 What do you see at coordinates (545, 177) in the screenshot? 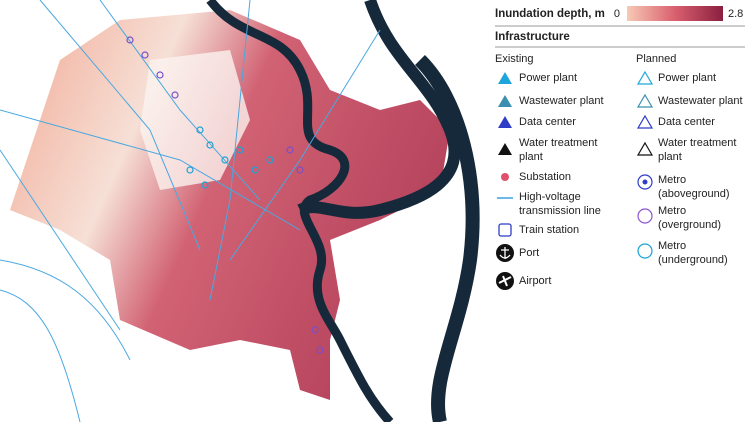
I see `legend-label: Substation` at bounding box center [545, 177].